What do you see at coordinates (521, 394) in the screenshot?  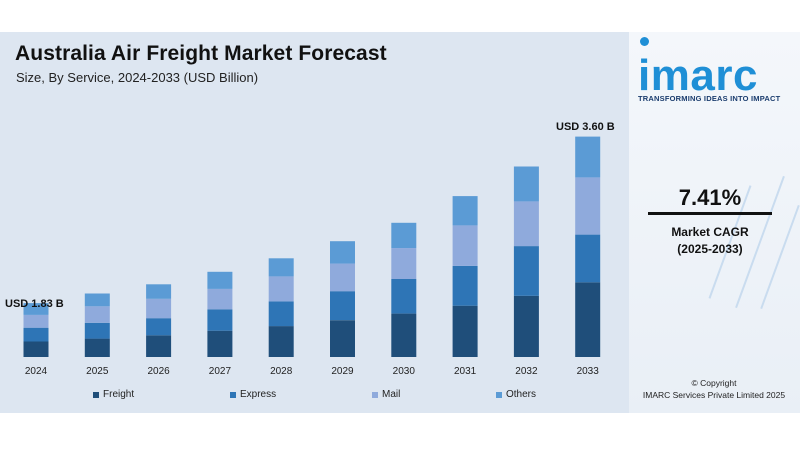 I see `legend-label-others: Others` at bounding box center [521, 394].